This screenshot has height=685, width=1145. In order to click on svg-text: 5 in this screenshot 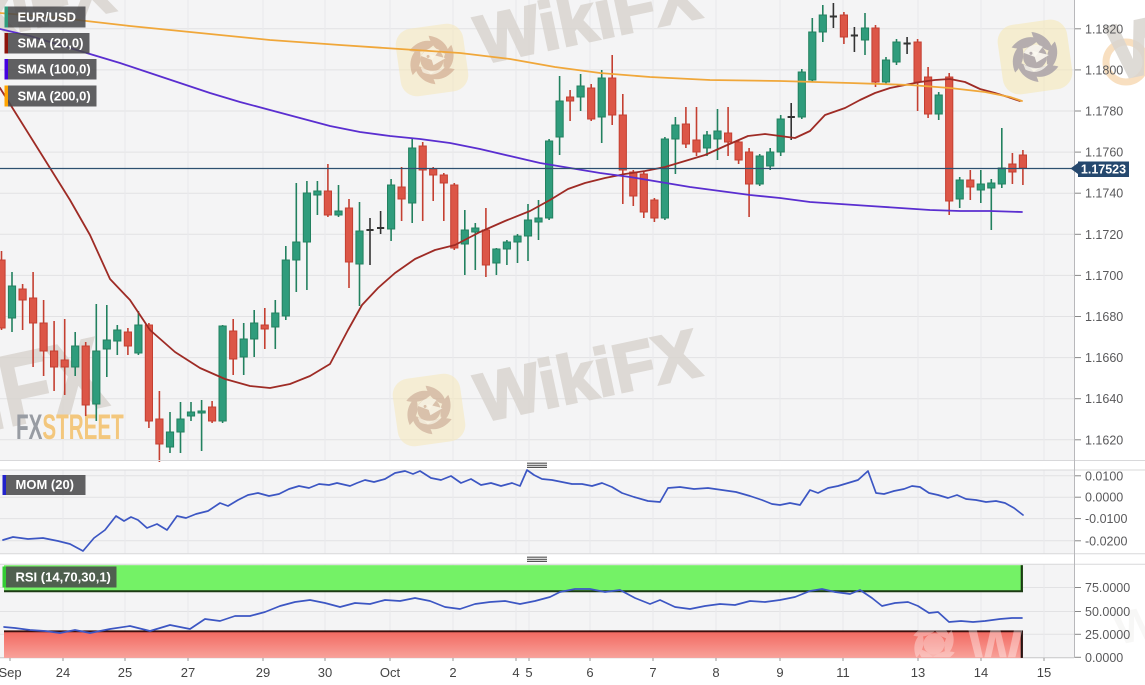, I will do `click(528, 672)`.